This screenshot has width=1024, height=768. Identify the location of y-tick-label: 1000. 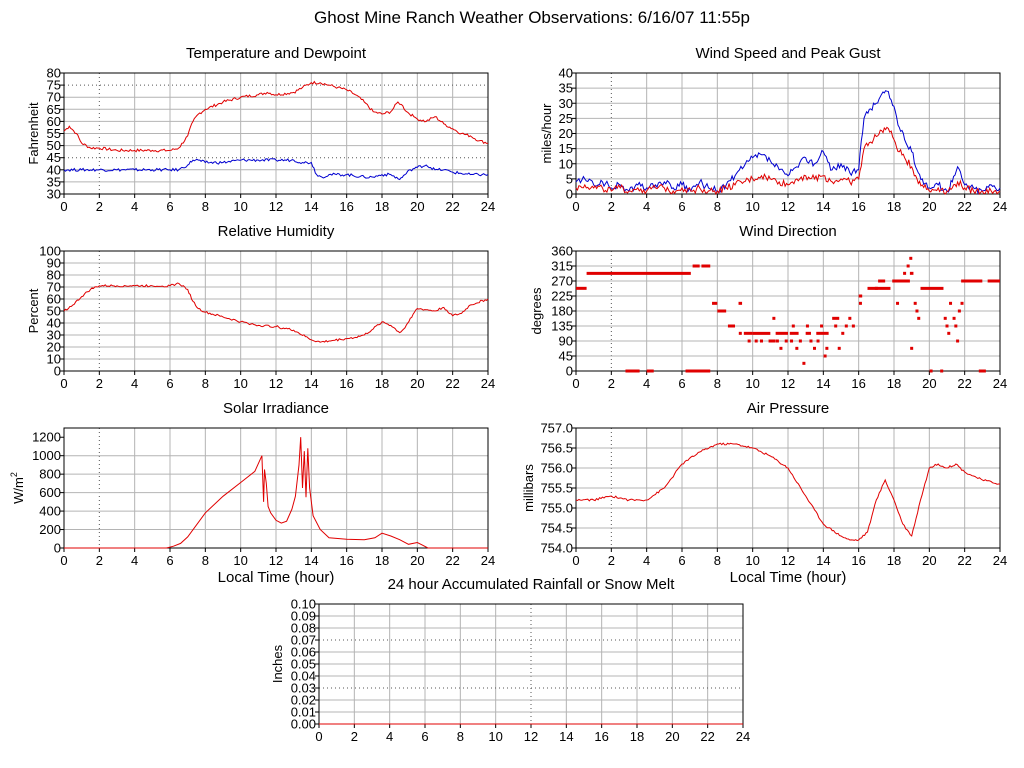
(46, 455).